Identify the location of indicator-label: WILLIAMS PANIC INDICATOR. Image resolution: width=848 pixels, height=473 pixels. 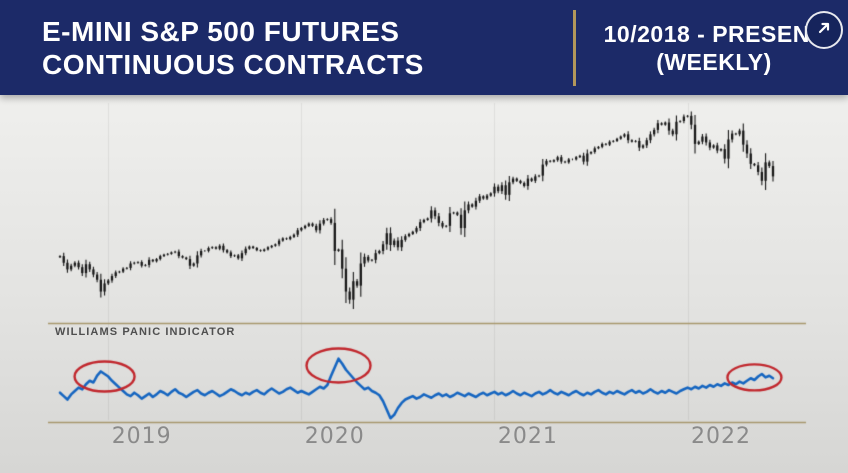
(145, 332).